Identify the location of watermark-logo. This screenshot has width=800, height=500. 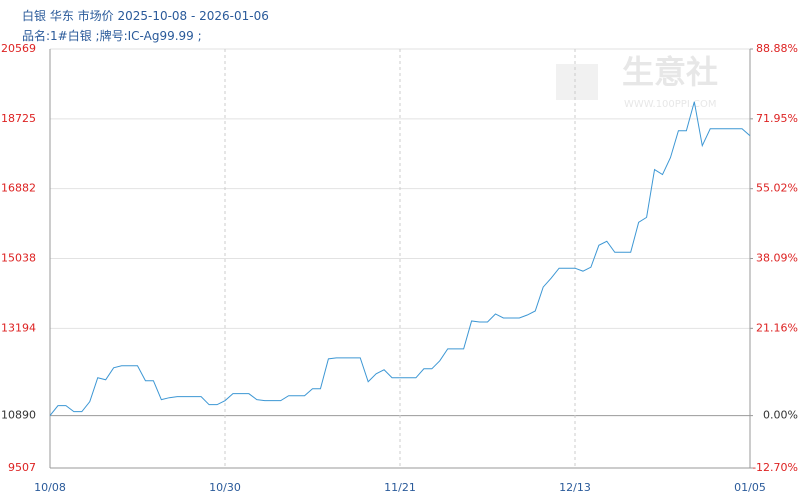
(577, 82).